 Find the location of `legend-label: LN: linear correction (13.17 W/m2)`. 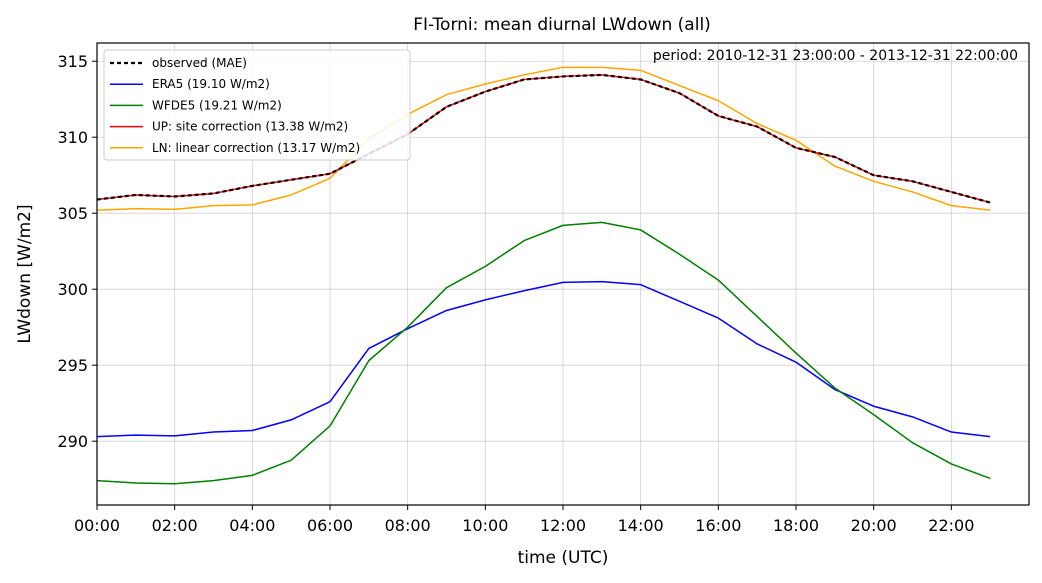

legend-label: LN: linear correction (13.17 W/m2) is located at coordinates (256, 148).